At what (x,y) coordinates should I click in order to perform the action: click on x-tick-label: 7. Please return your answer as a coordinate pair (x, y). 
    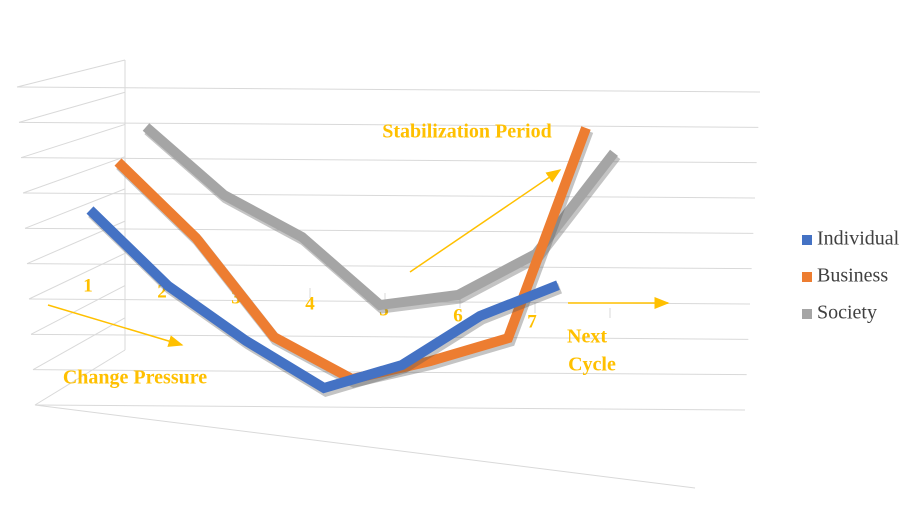
    Looking at the image, I should click on (532, 321).